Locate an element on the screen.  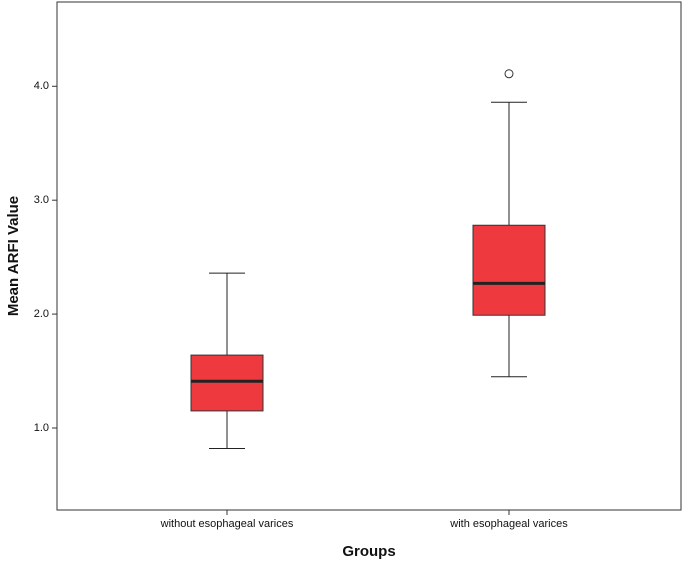
y-tick-label: 1.0 is located at coordinates (41, 428).